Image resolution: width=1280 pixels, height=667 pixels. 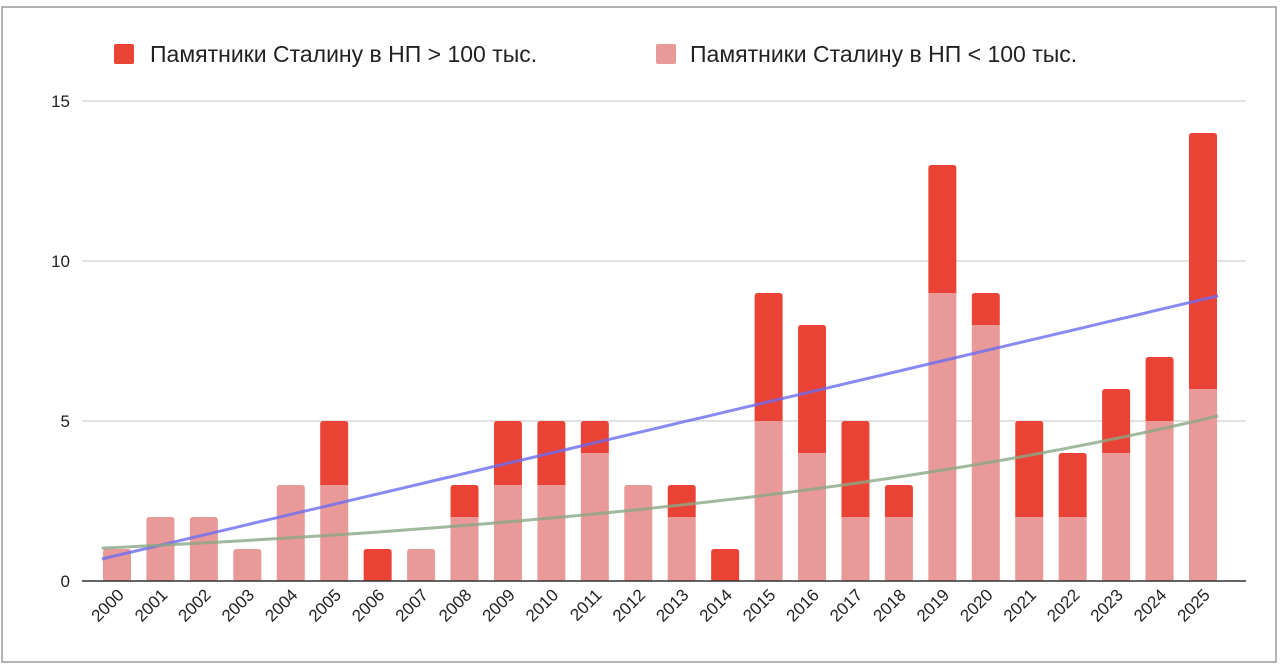 What do you see at coordinates (60, 341) in the screenshot?
I see `y-axis-ticks: 0 5 10 15` at bounding box center [60, 341].